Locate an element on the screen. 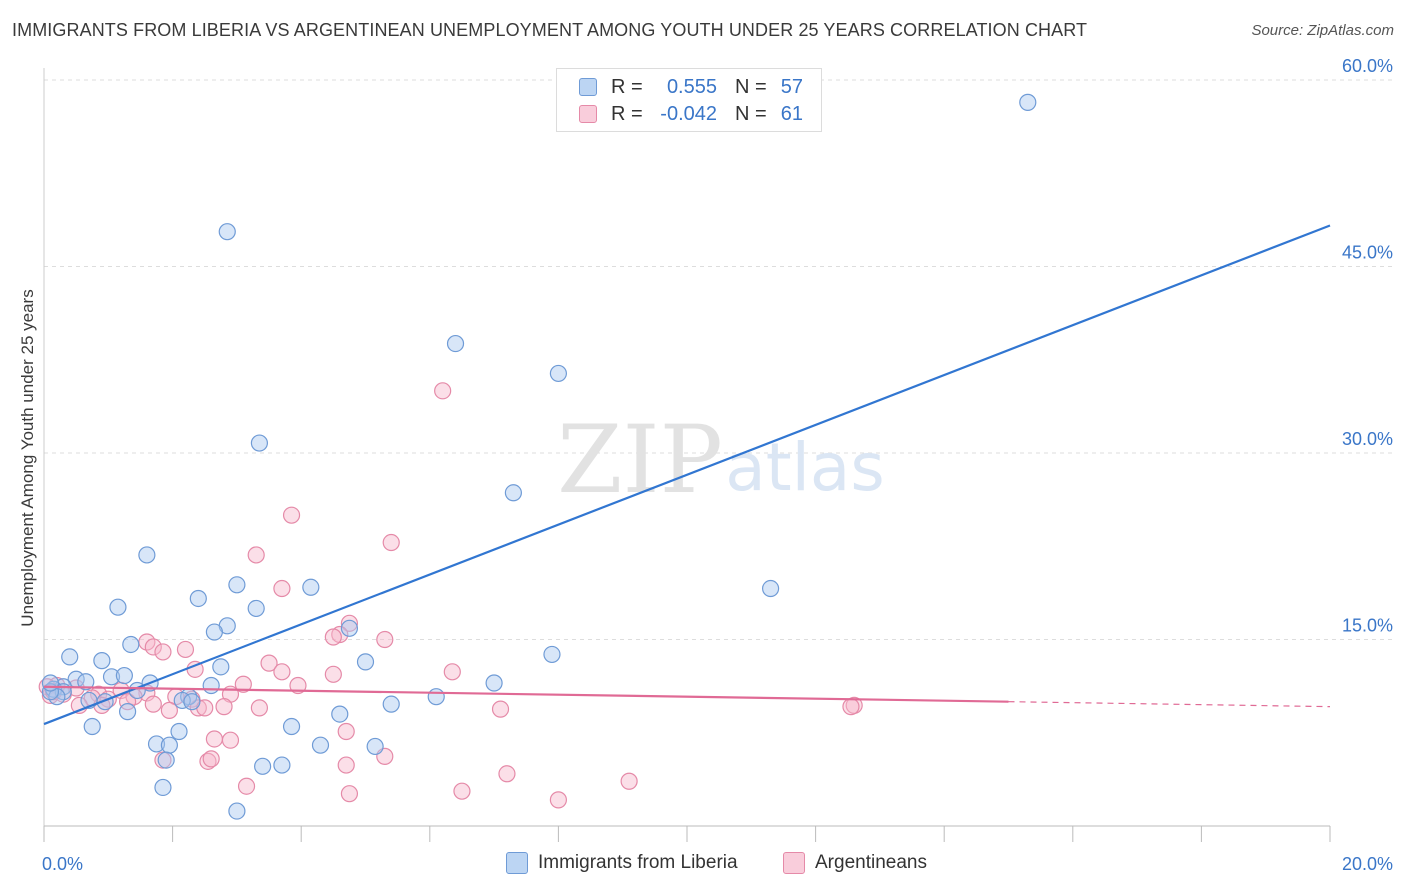 Image resolution: width=1406 pixels, height=892 pixels. legend-n-value: 61 is located at coordinates (791, 113).